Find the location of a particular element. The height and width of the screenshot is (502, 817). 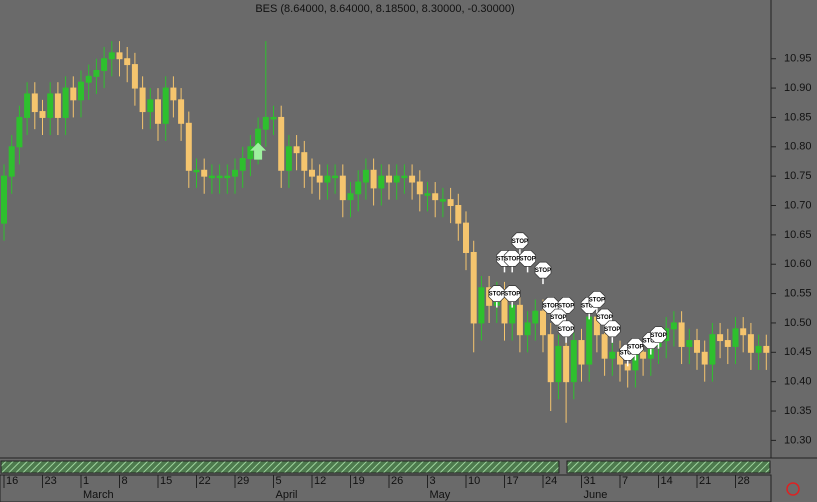

x-tick-label: 1 is located at coordinates (86, 481).